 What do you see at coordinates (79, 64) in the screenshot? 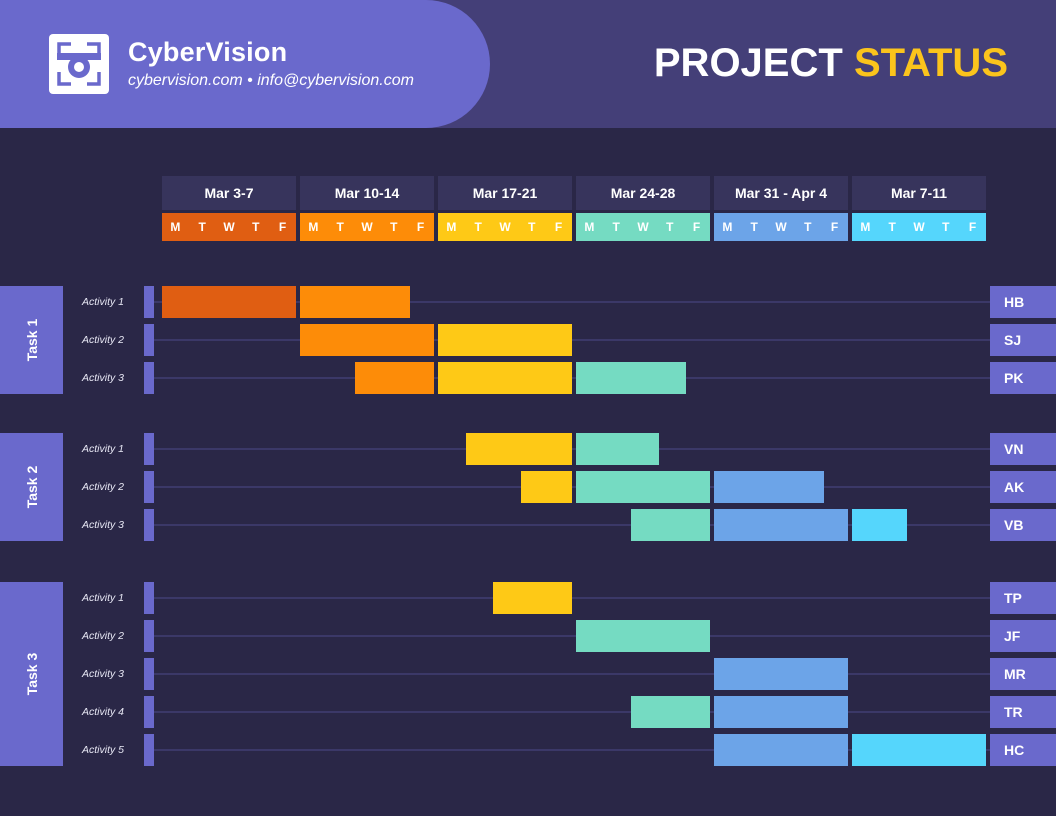
I see `camera-logo-icon` at bounding box center [79, 64].